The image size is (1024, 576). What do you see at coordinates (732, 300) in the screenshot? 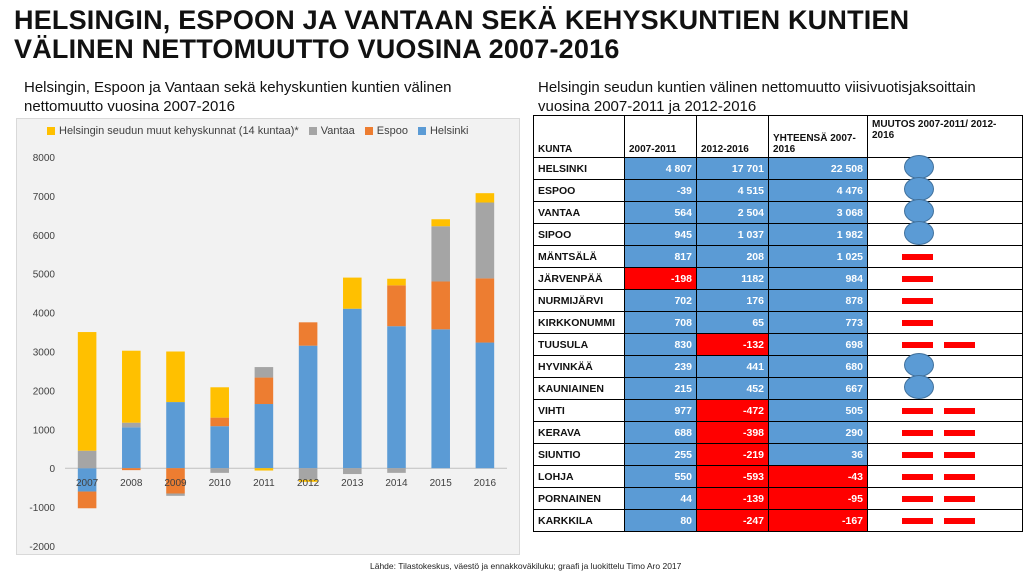
I see `cell-2012-2016: 176` at bounding box center [732, 300].